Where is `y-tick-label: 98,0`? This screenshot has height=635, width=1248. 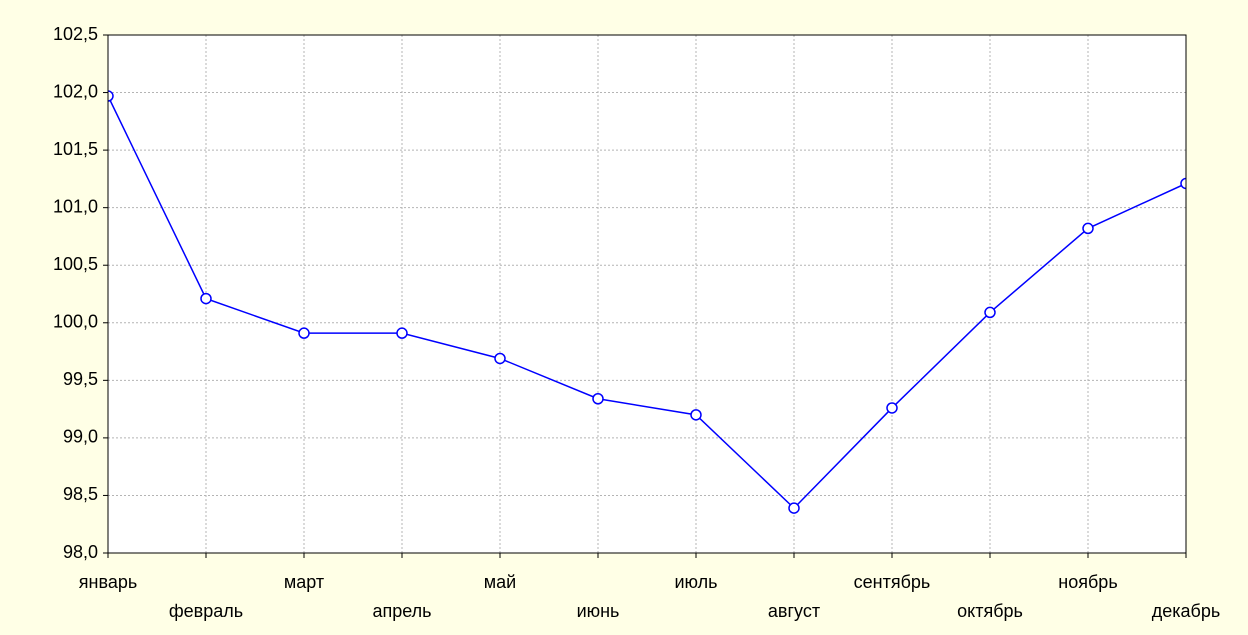
y-tick-label: 98,0 is located at coordinates (80, 552).